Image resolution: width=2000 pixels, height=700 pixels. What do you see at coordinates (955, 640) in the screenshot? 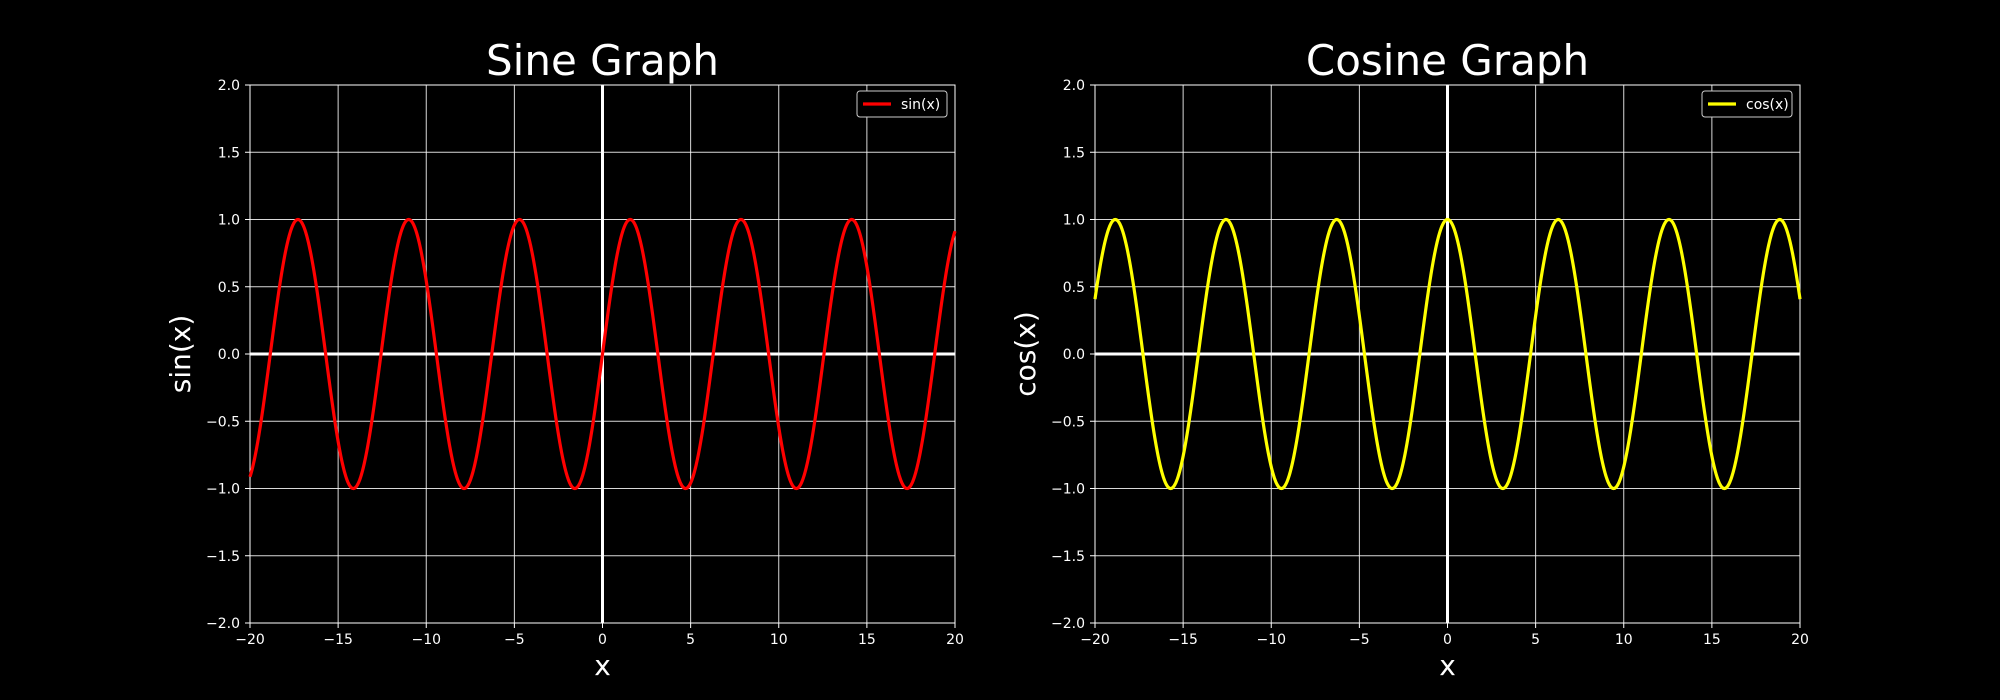
I see `chart-0-x-tick-label: 20` at bounding box center [955, 640].